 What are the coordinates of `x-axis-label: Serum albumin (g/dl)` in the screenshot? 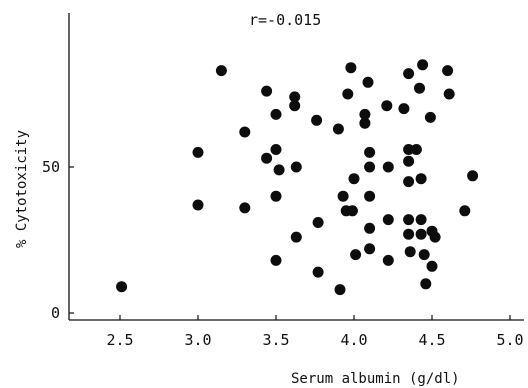 It's located at (375, 379).